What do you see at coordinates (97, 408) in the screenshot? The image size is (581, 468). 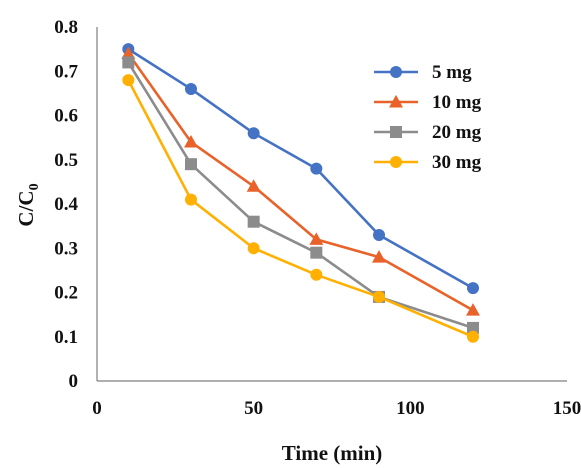 I see `x-tick-label: 0` at bounding box center [97, 408].